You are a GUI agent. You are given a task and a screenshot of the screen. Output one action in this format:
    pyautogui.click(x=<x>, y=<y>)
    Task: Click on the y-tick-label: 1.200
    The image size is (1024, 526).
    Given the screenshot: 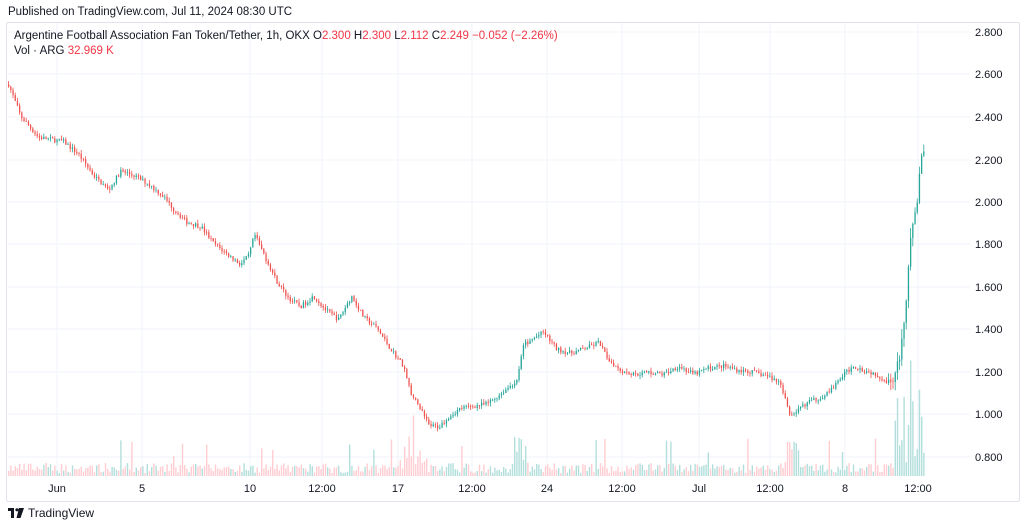 What is the action you would take?
    pyautogui.click(x=989, y=373)
    